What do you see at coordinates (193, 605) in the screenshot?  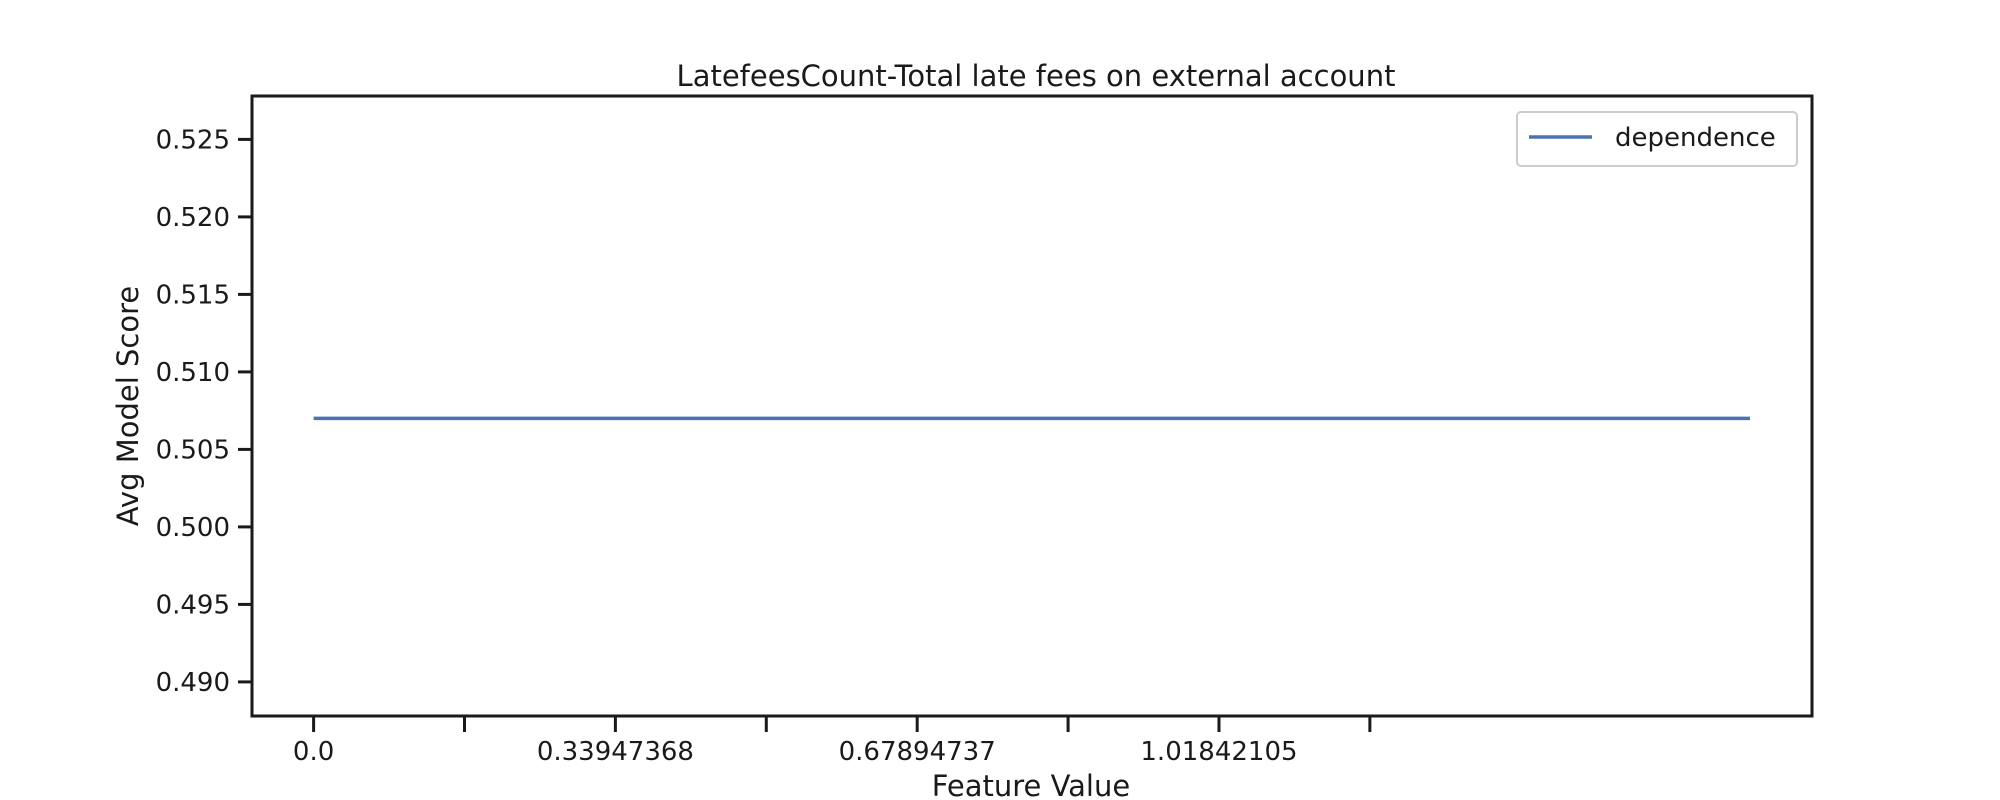 I see `y-tick-label: 0.495` at bounding box center [193, 605].